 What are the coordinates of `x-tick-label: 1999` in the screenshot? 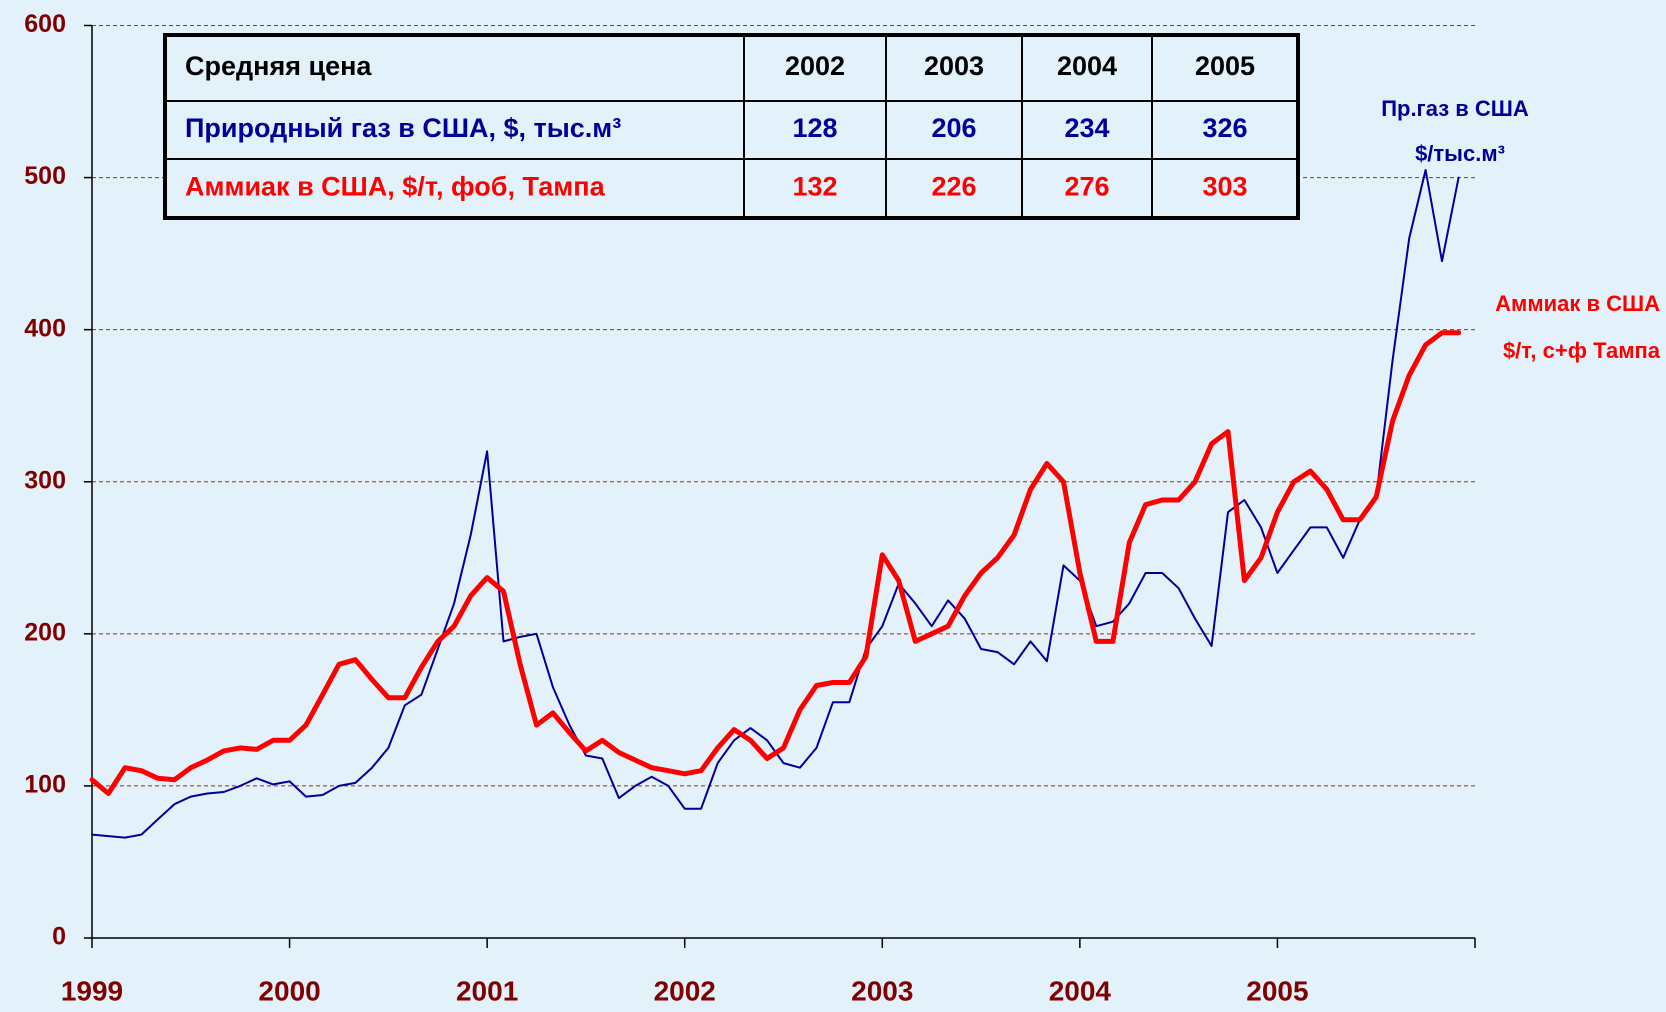 It's located at (92, 990).